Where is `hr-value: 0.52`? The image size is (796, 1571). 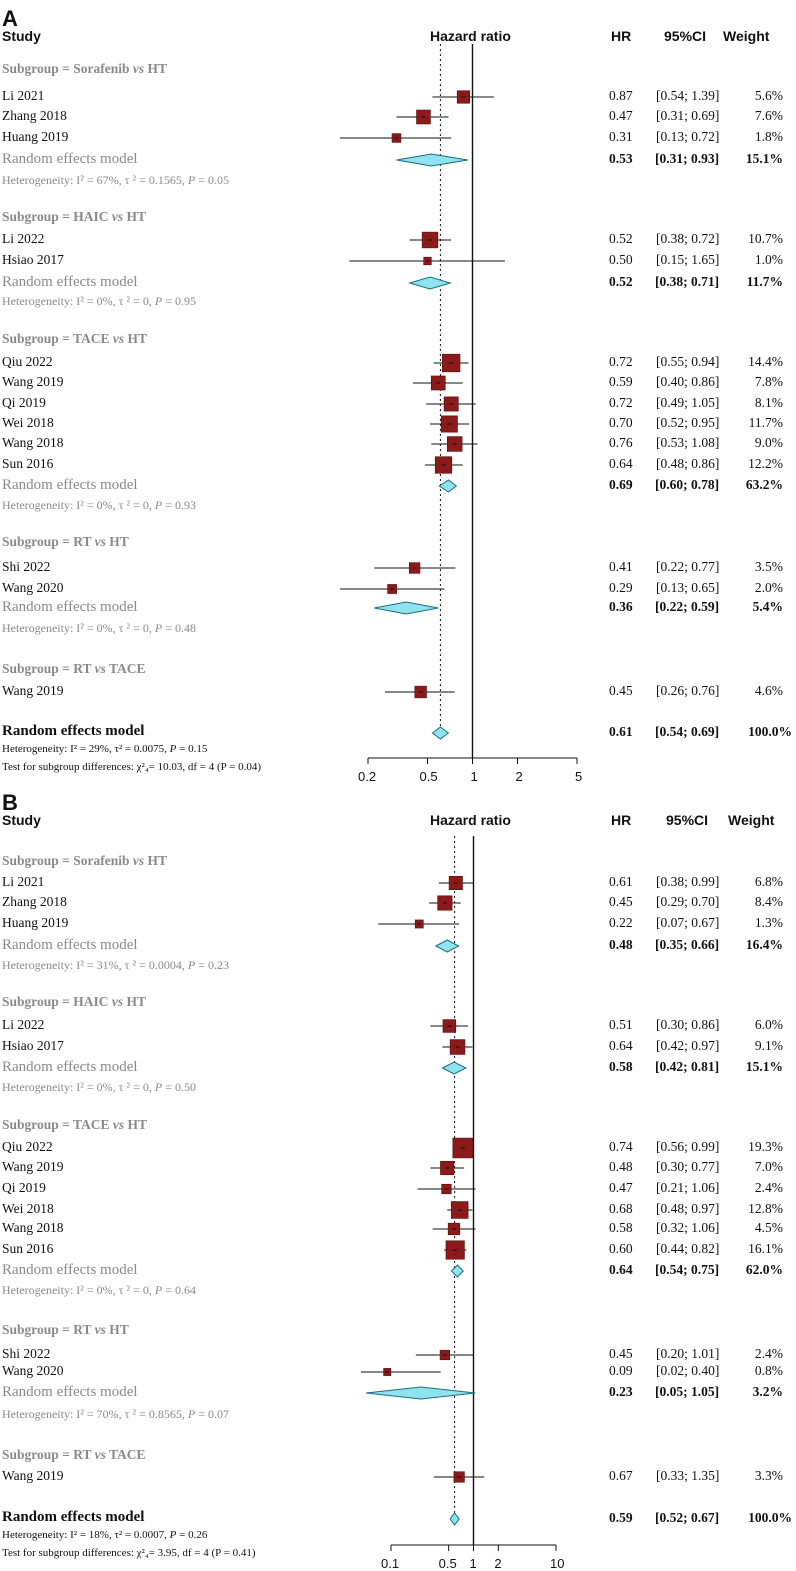 hr-value: 0.52 is located at coordinates (621, 281).